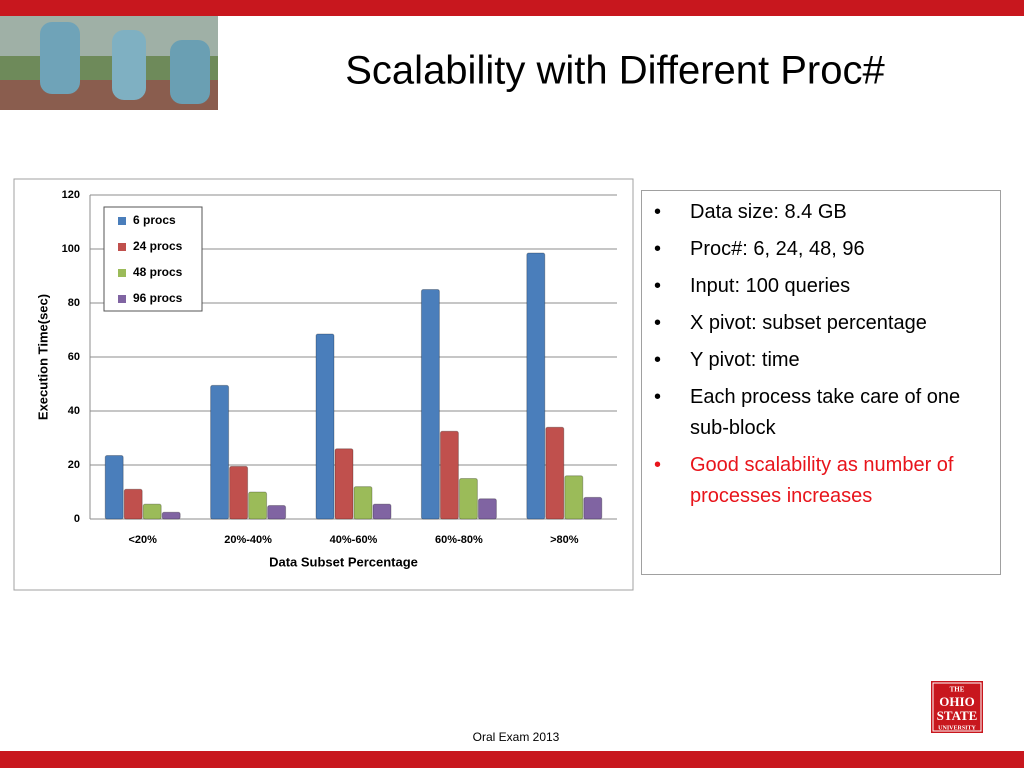  I want to click on bullet: • Data size: 8.4 GB, so click(817, 212).